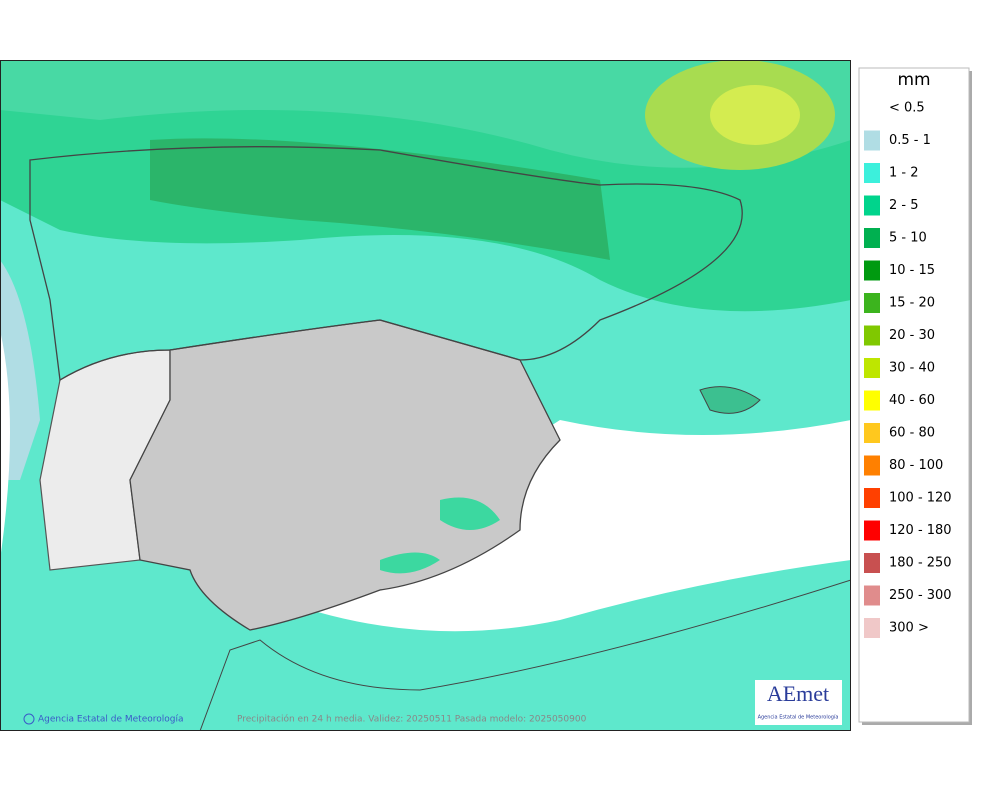 Image resolution: width=1000 pixels, height=794 pixels. I want to click on legend-label: 300 >, so click(909, 628).